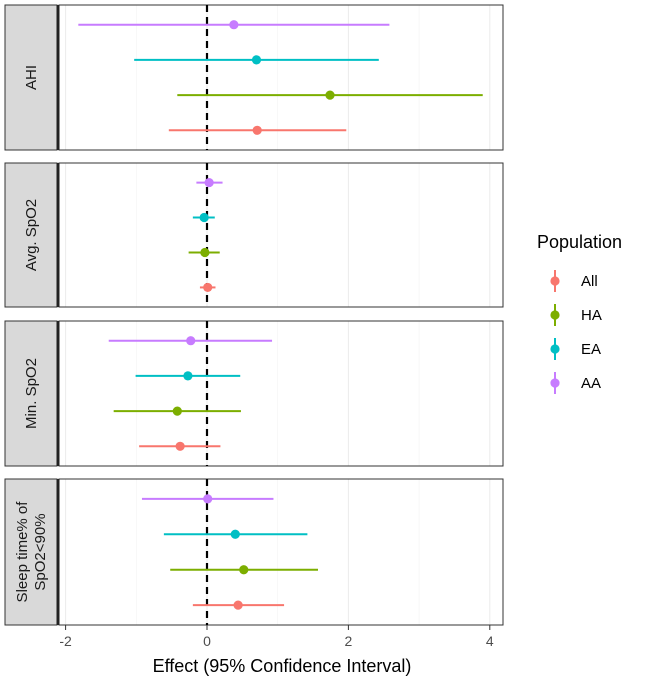 The image size is (645, 684). Describe the element at coordinates (591, 315) in the screenshot. I see `legend-label: HA` at that location.